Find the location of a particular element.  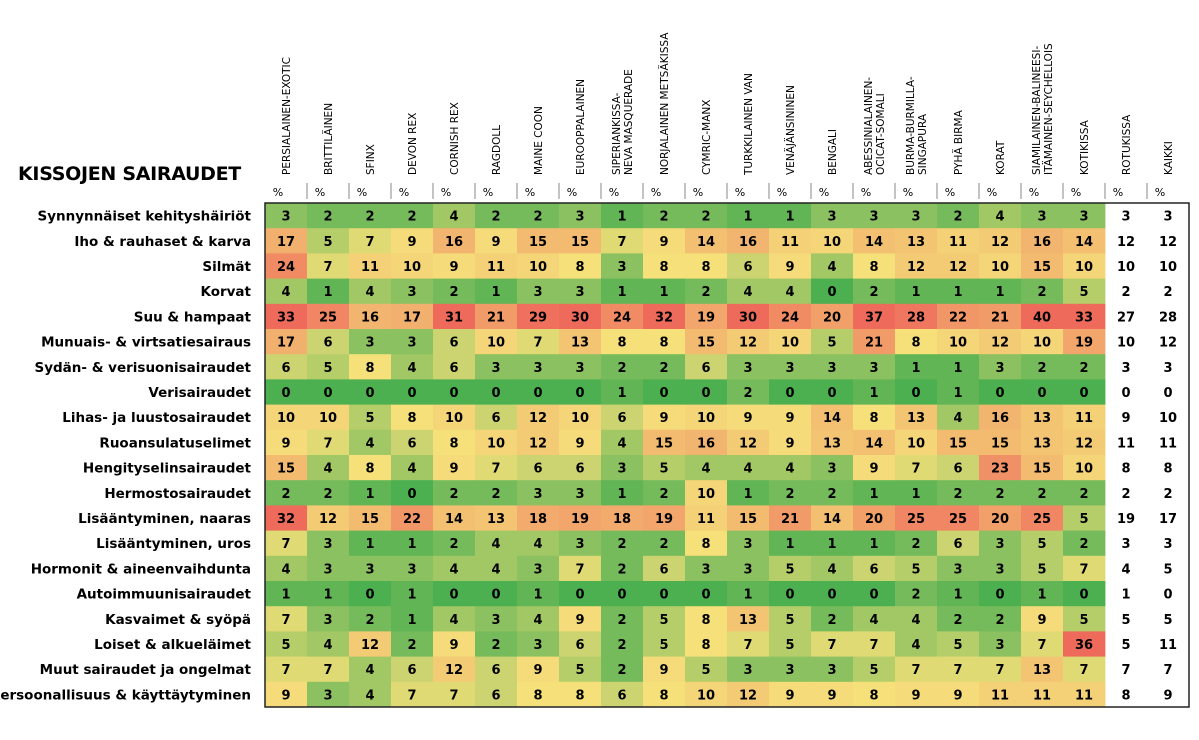

row-label: Hormonit & aineenvaihdunta is located at coordinates (141, 569).